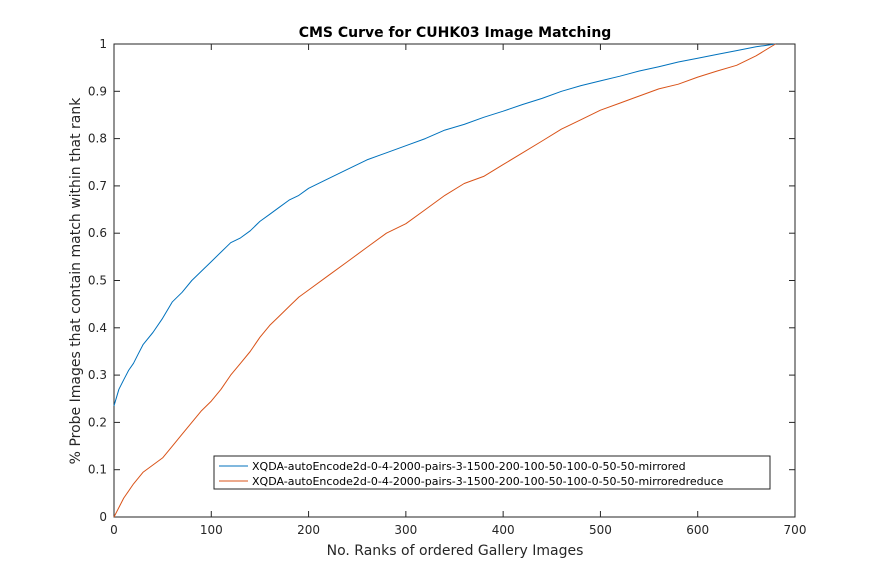 This screenshot has width=879, height=581. I want to click on y-tick-label: 0.3, so click(97, 375).